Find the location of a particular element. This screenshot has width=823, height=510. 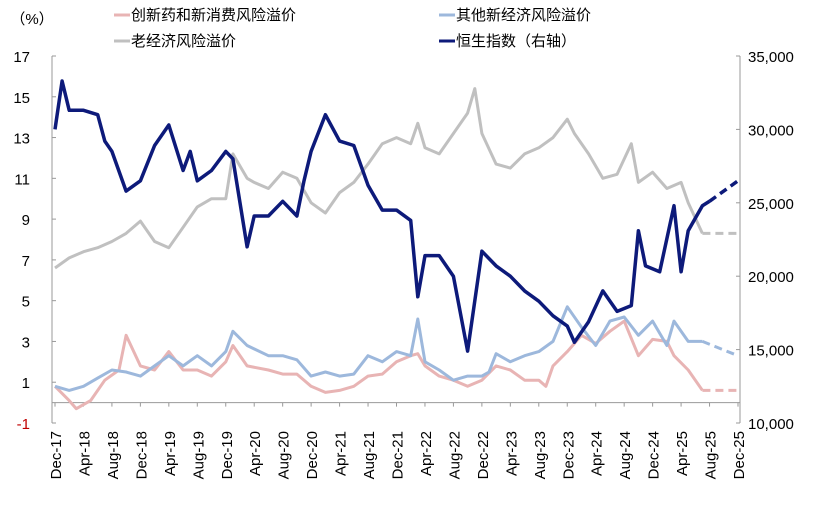

x-tick-label: Apr-18 is located at coordinates (84, 453).